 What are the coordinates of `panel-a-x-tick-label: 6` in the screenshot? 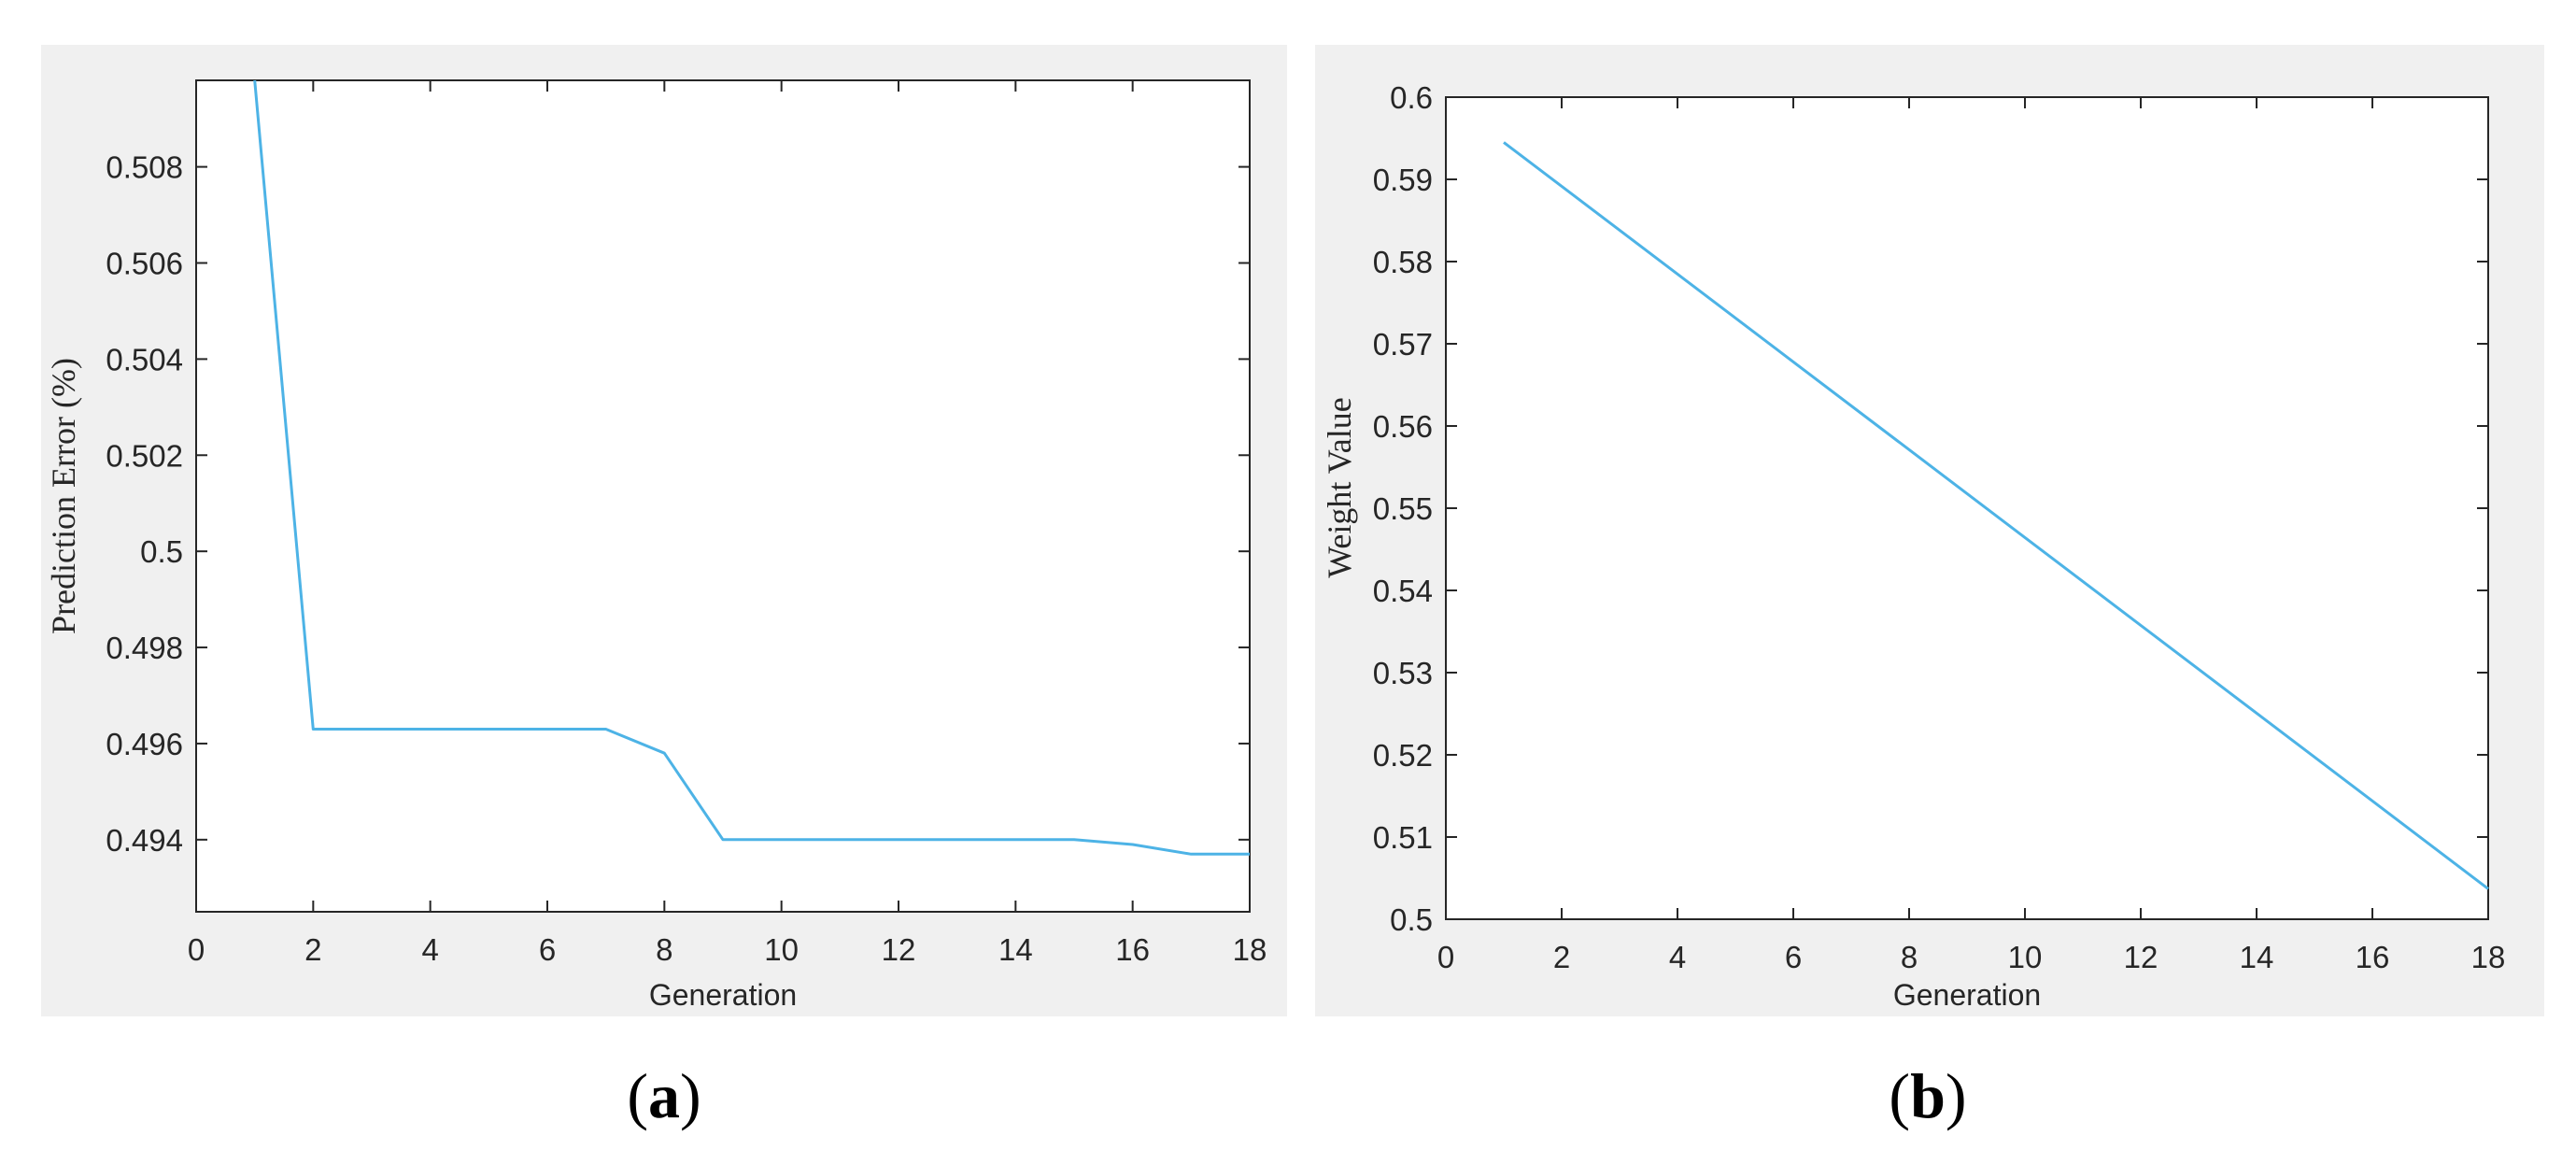 It's located at (547, 949).